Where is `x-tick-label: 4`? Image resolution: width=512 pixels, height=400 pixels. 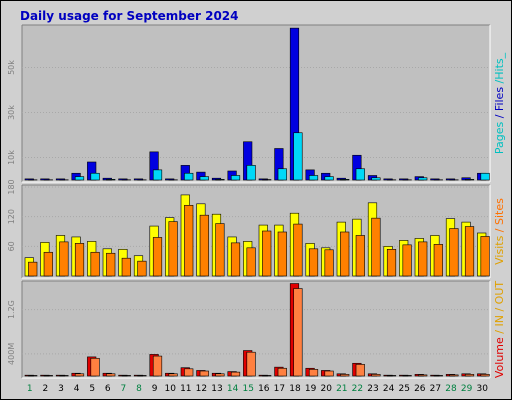
x-tick-label: 4 is located at coordinates (77, 389).